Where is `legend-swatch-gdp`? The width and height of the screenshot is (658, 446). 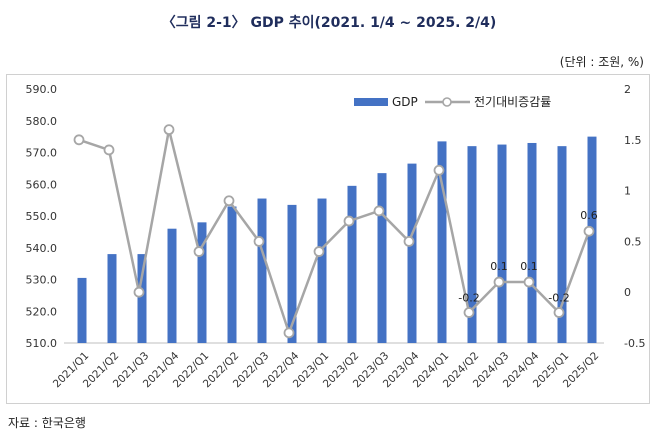 legend-swatch-gdp is located at coordinates (371, 102).